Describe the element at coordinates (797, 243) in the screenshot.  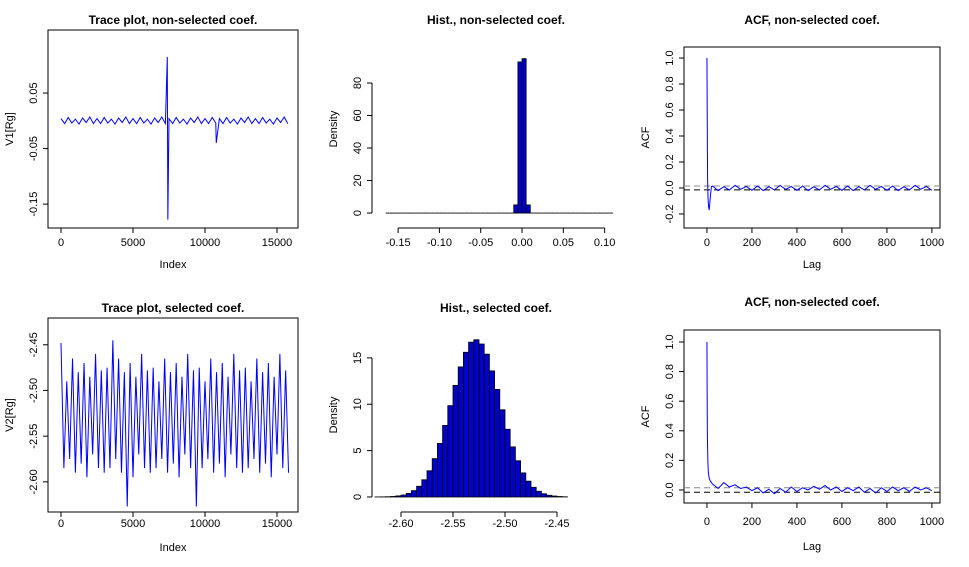
I see `x-tick-label: 400` at that location.